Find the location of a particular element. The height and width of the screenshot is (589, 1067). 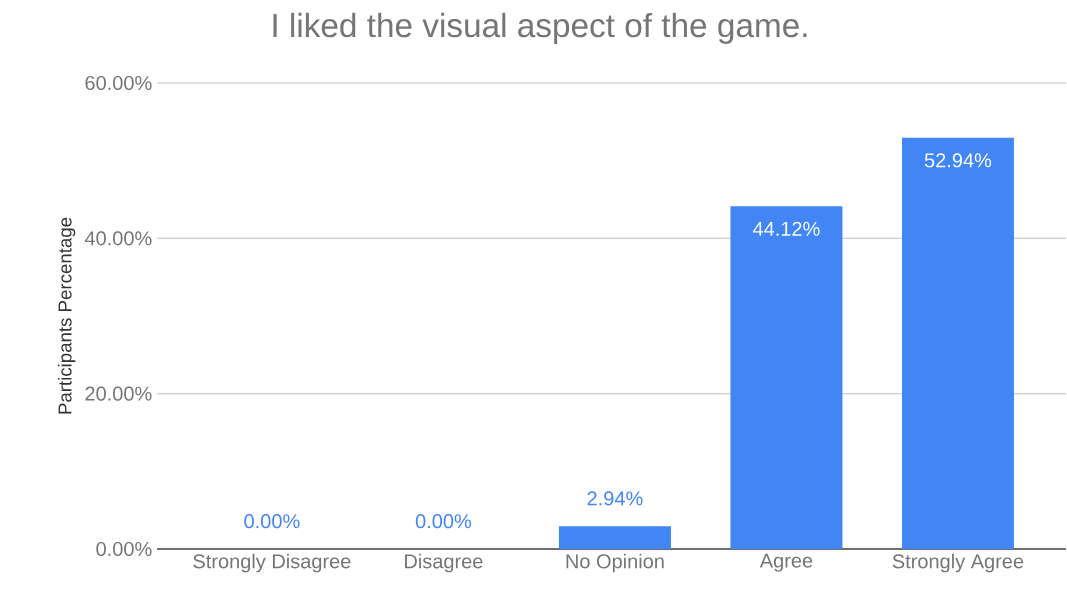

y-tick-label: 40.00% is located at coordinates (118, 238).